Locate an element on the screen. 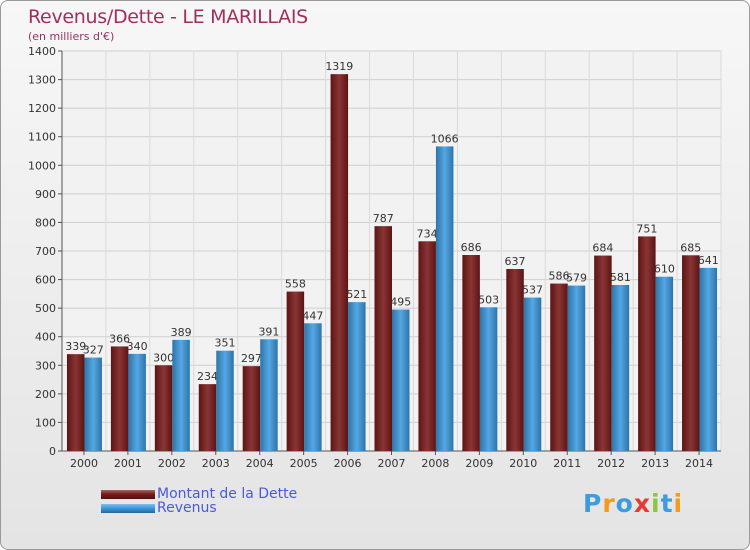  data-label-dette: 787 is located at coordinates (383, 218).